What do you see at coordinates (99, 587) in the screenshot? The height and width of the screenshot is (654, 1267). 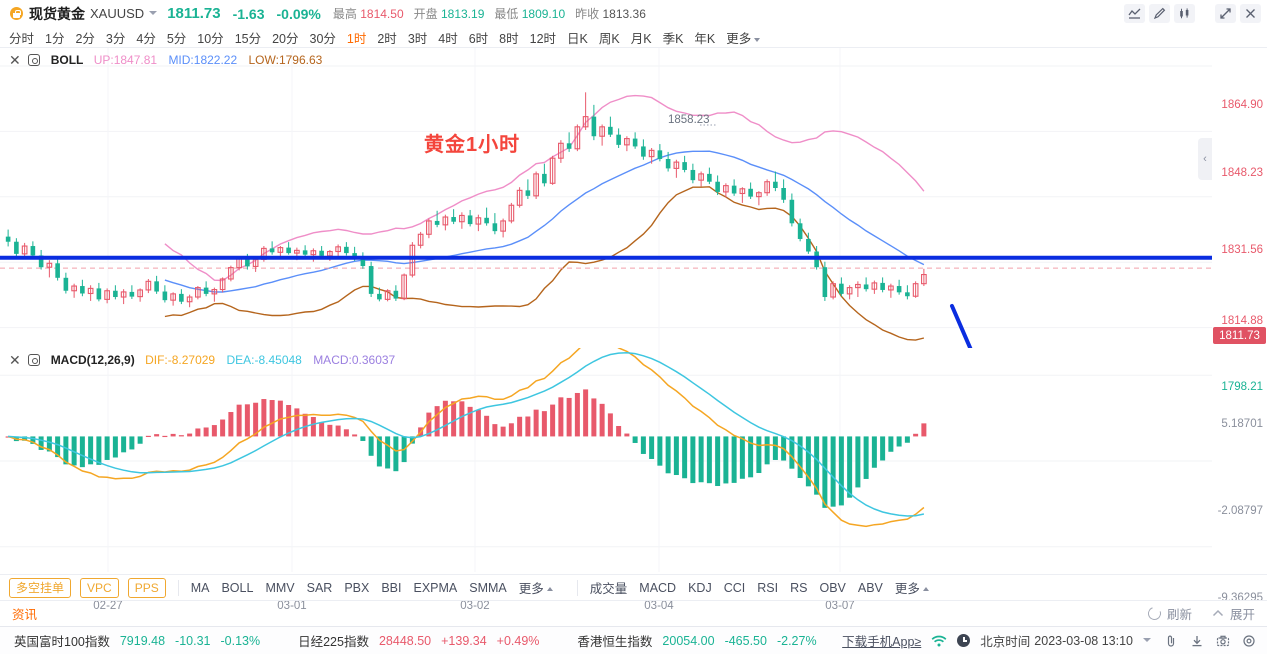 I see `tag-button-VPC: VPC` at bounding box center [99, 587].